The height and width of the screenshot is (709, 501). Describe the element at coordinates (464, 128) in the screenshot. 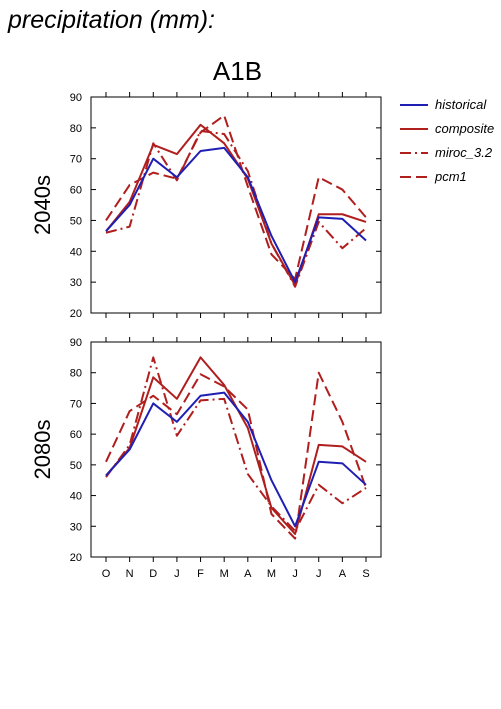

I see `legend-label-composite: composite` at that location.